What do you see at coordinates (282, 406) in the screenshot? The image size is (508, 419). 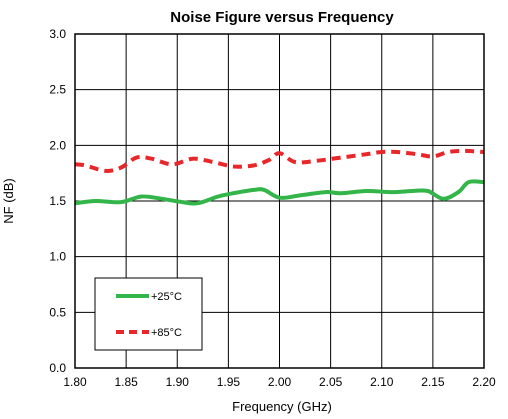 I see `x-axis-label: Frequency (GHz)` at bounding box center [282, 406].